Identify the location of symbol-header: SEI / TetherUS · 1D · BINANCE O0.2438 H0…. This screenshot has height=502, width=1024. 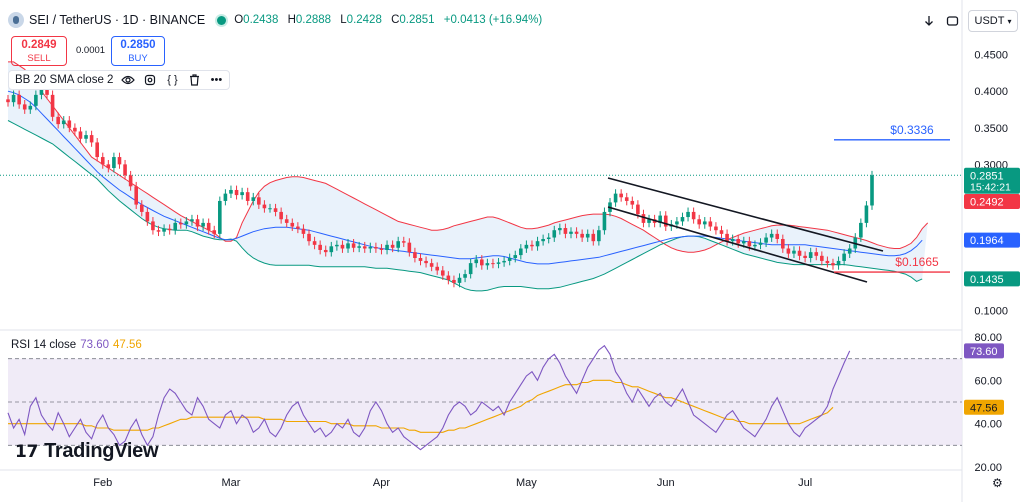
(278, 20).